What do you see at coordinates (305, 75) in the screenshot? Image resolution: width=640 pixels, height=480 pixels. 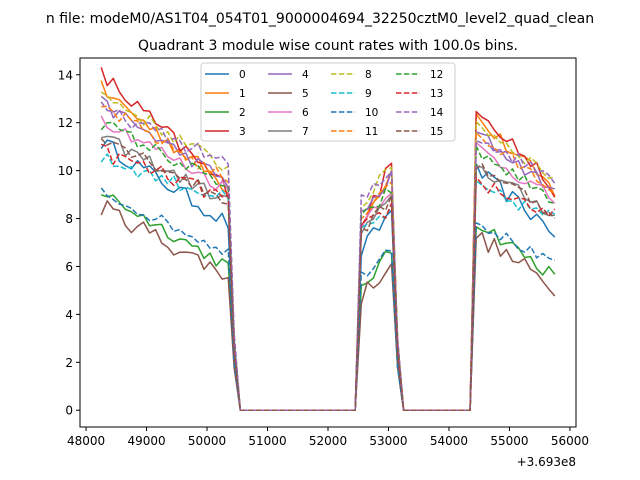 I see `legend-label-4: 4` at bounding box center [305, 75].